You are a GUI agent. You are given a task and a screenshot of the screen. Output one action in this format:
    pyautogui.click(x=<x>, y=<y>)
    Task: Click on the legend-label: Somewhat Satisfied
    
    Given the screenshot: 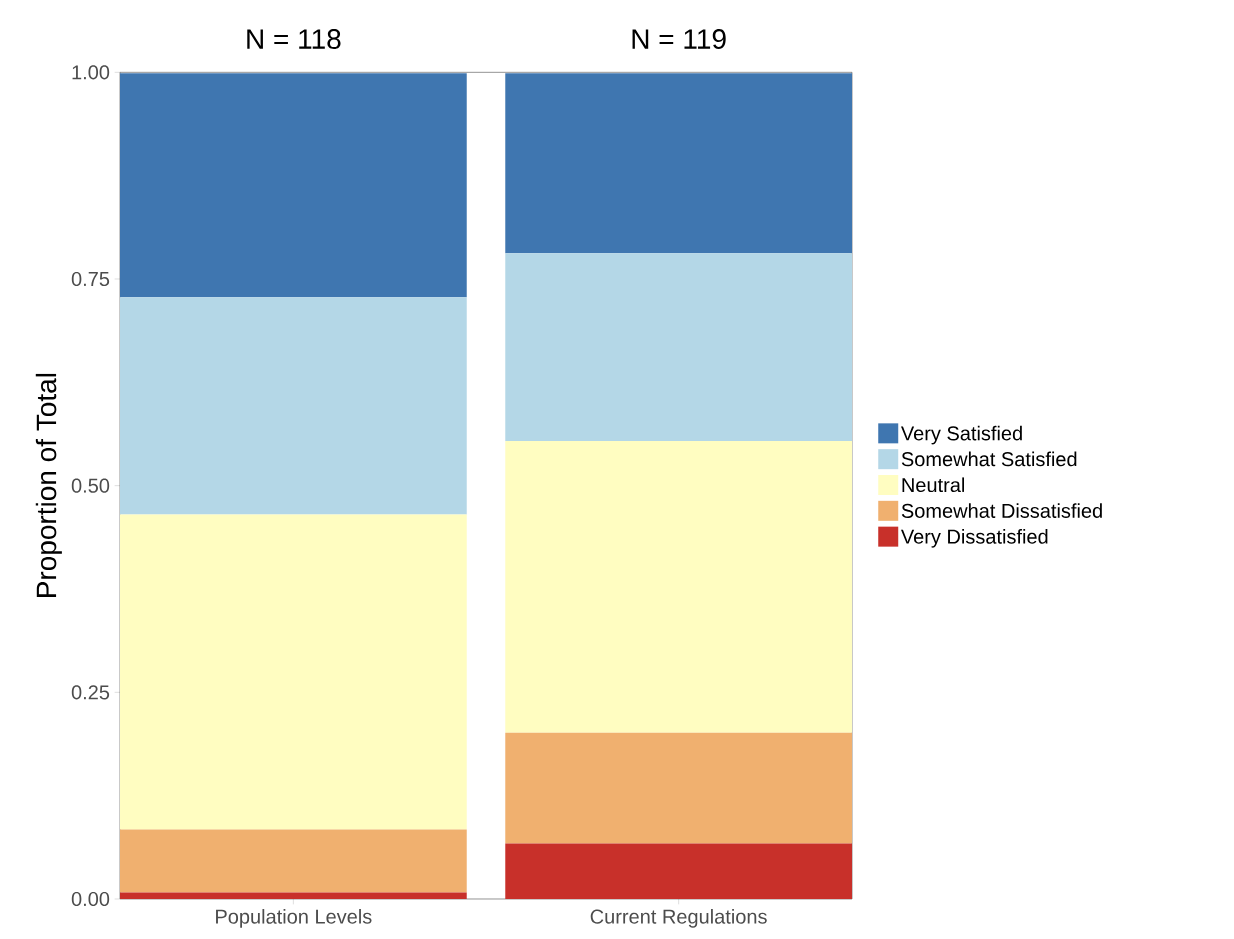 What is the action you would take?
    pyautogui.click(x=989, y=459)
    